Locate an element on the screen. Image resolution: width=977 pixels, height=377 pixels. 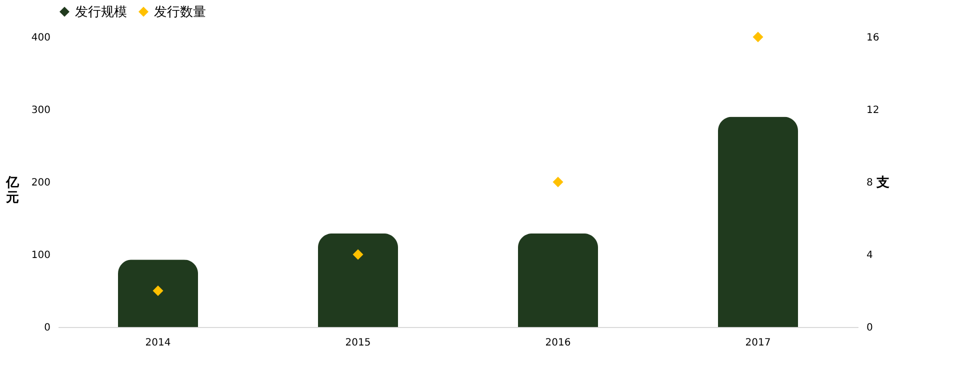
y2-tick-label: 4 is located at coordinates (869, 255).